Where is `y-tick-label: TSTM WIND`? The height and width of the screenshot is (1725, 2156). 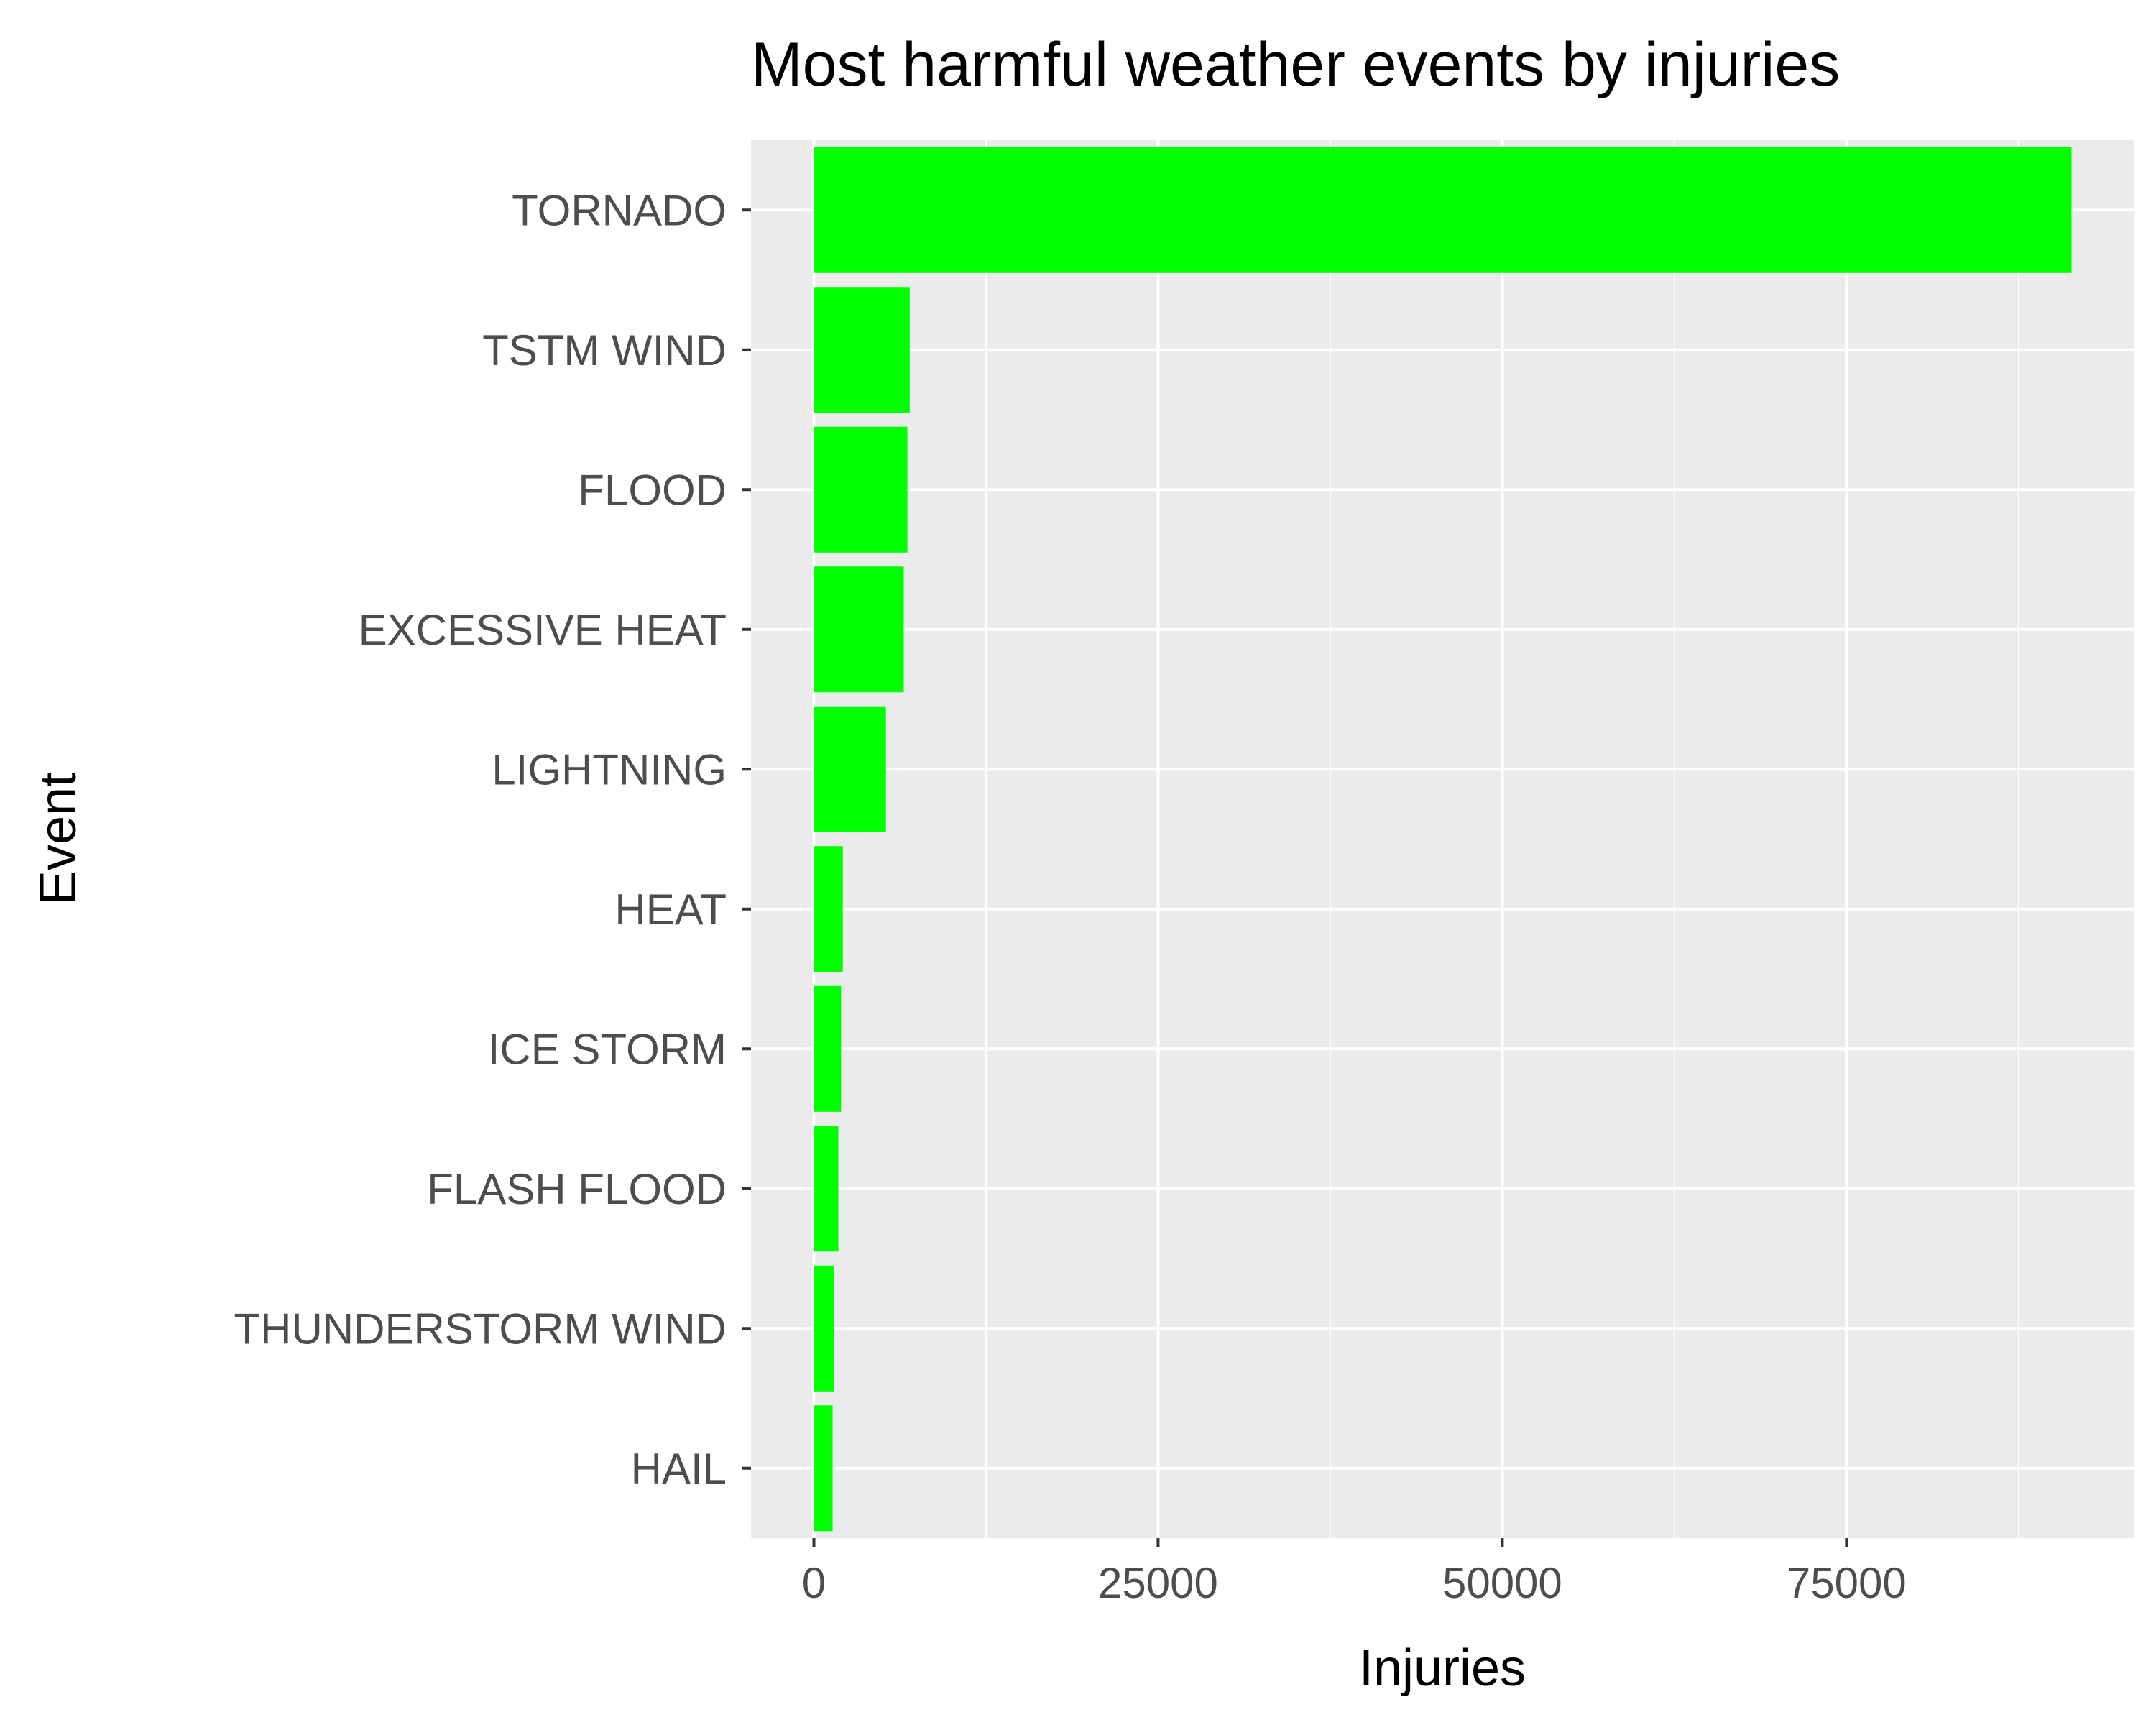
y-tick-label: TSTM WIND is located at coordinates (605, 350).